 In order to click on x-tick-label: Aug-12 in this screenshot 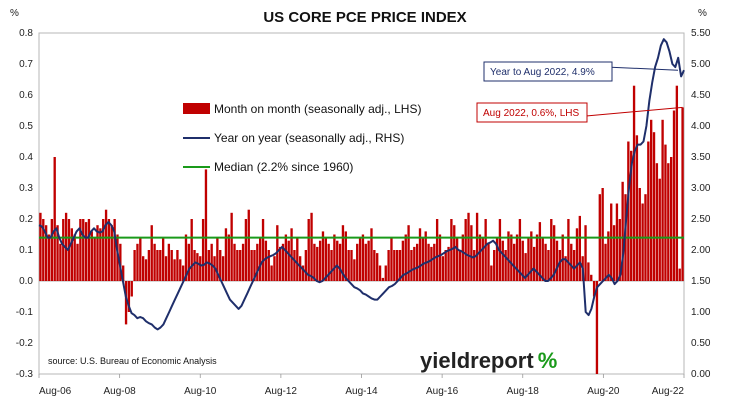, I will do `click(281, 391)`.